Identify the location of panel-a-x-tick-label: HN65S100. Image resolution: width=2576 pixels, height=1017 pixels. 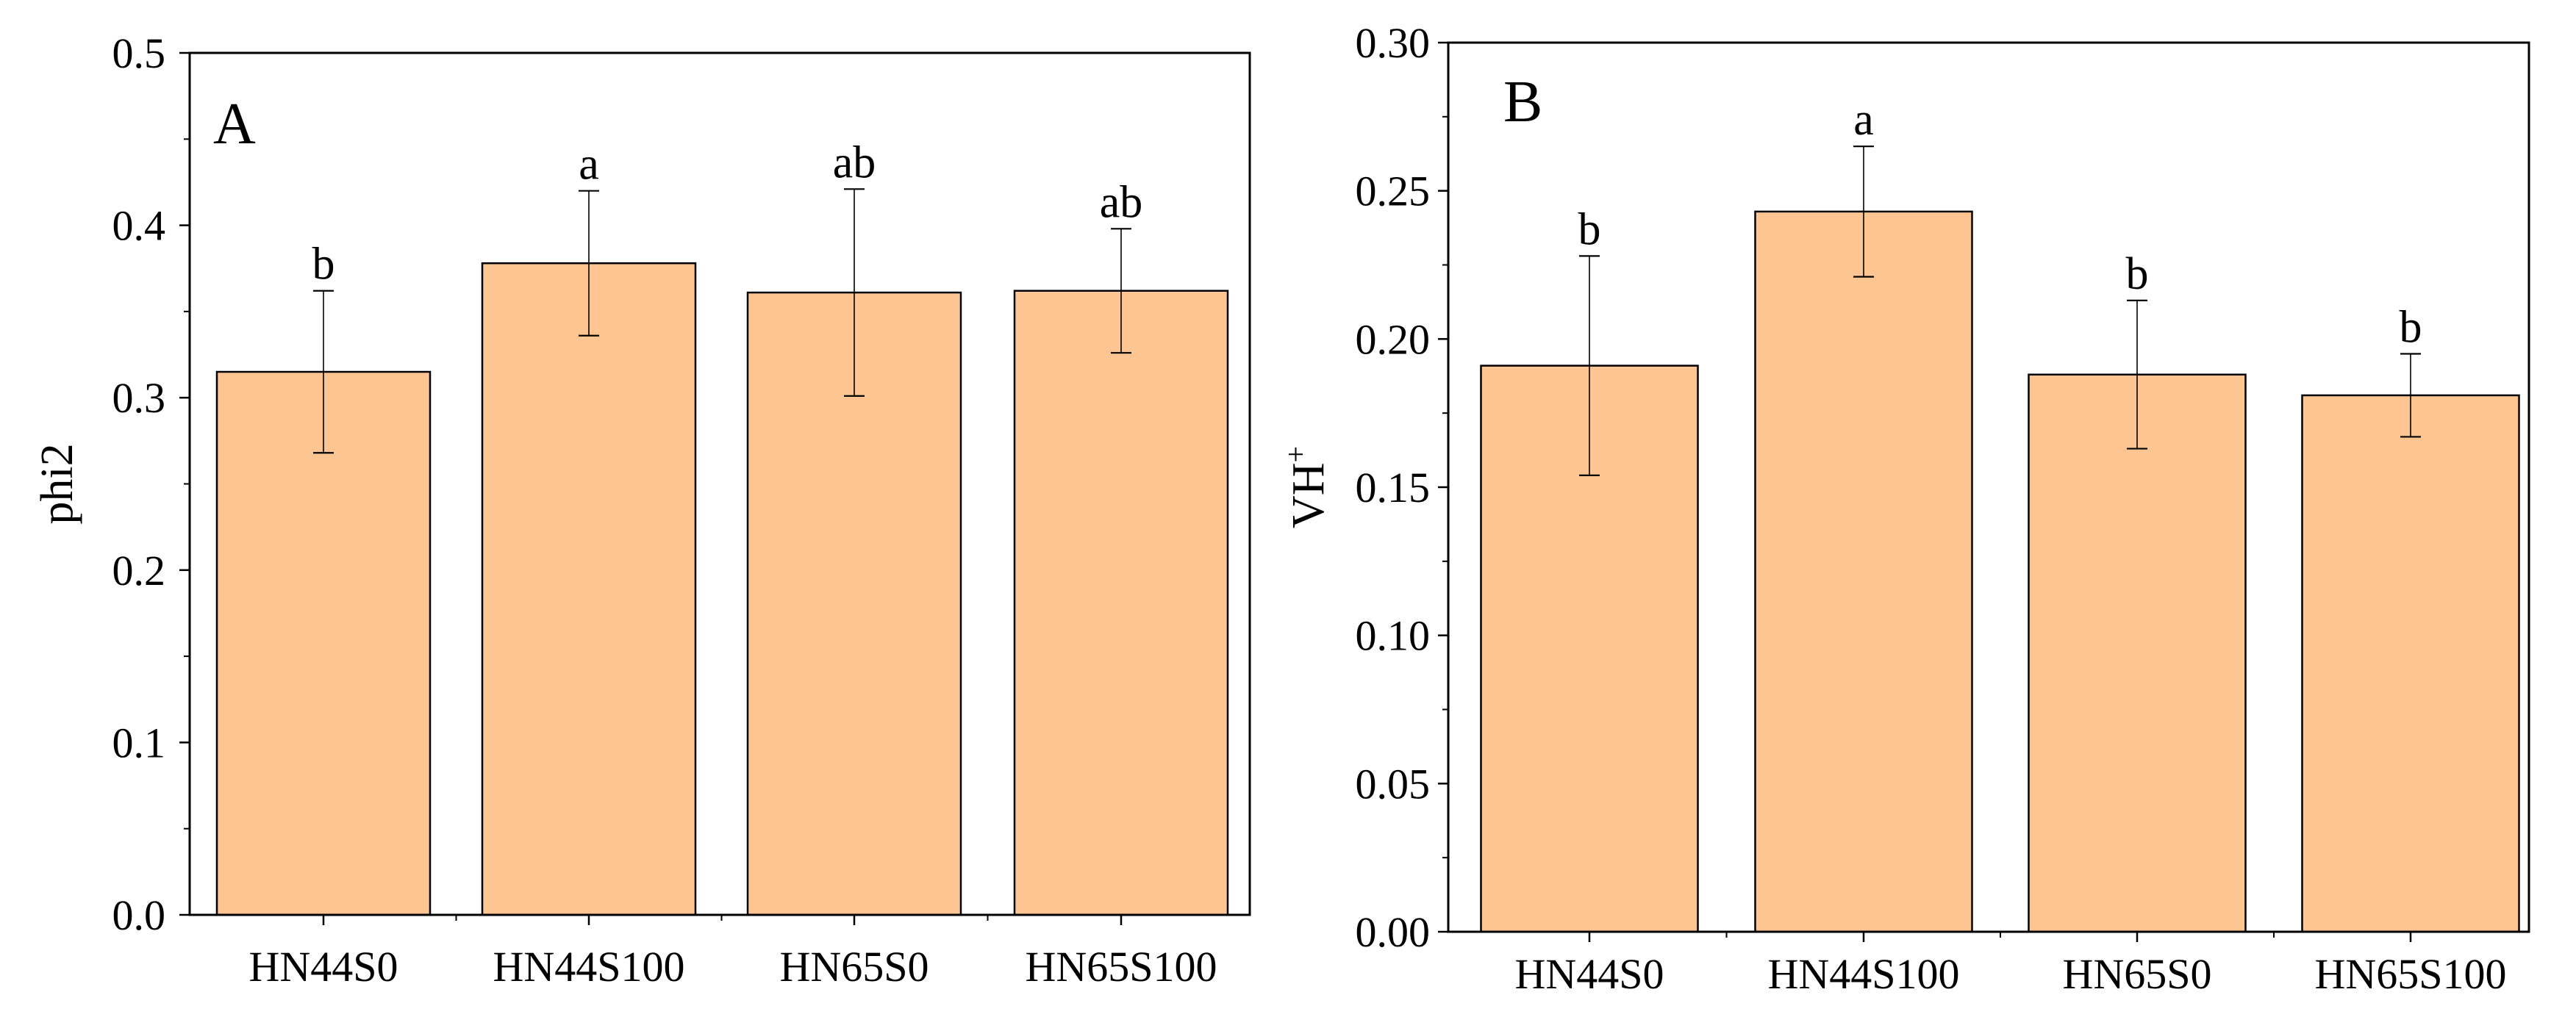
(1121, 967).